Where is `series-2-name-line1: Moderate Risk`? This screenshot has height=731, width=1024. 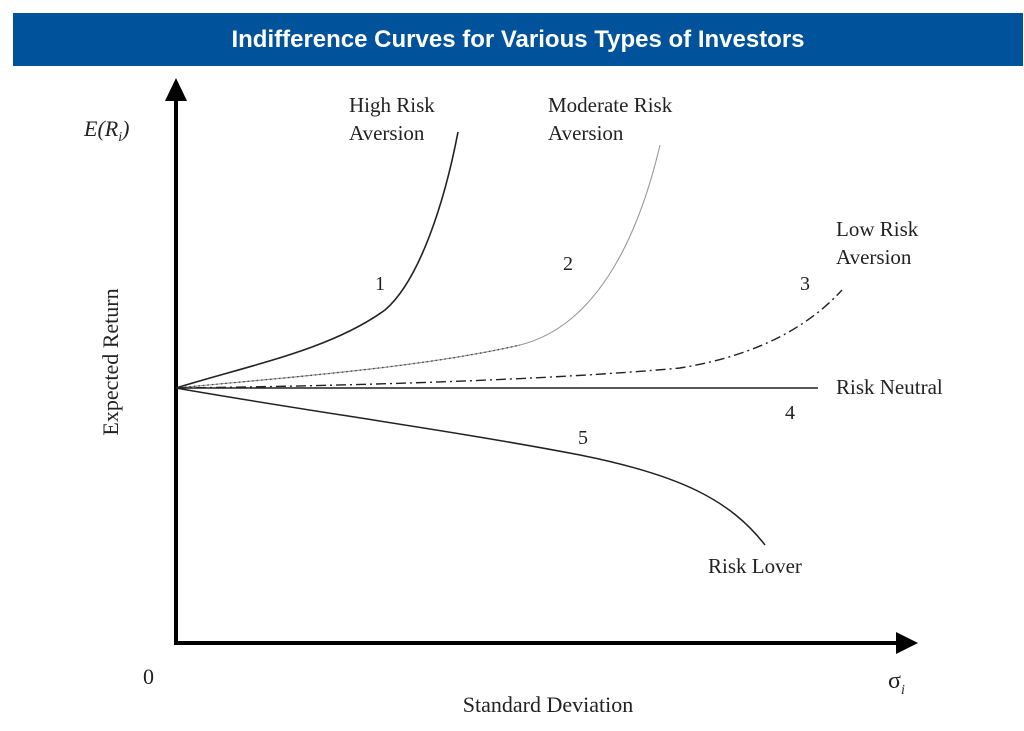
series-2-name-line1: Moderate Risk is located at coordinates (610, 105).